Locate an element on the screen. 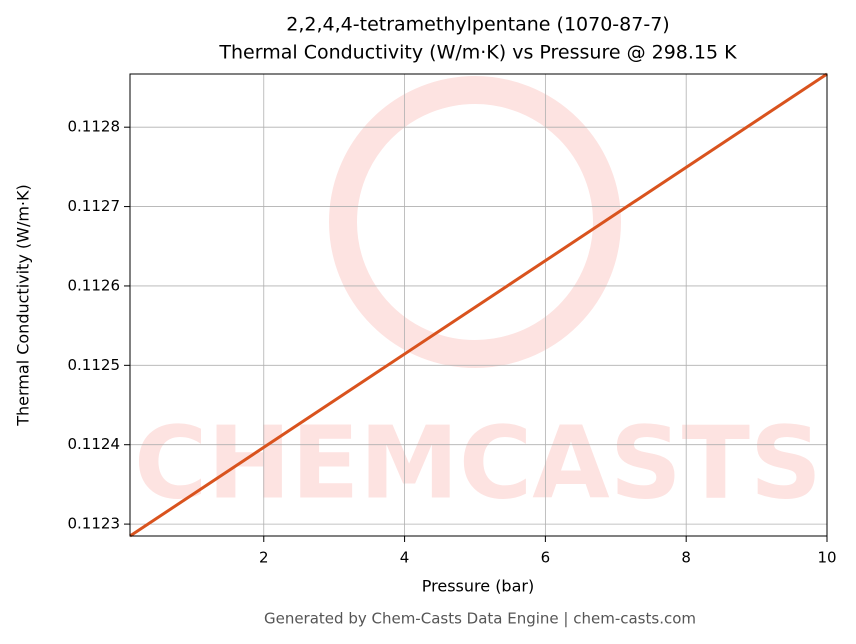  y-tick-label: 0.1128 is located at coordinates (94, 127).